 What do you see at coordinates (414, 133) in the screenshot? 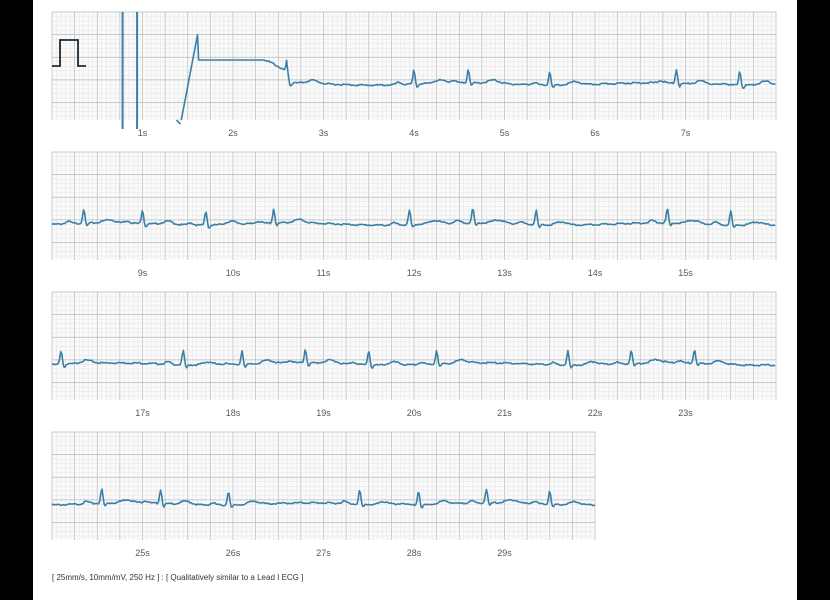
I see `tick-label: 4s` at bounding box center [414, 133].